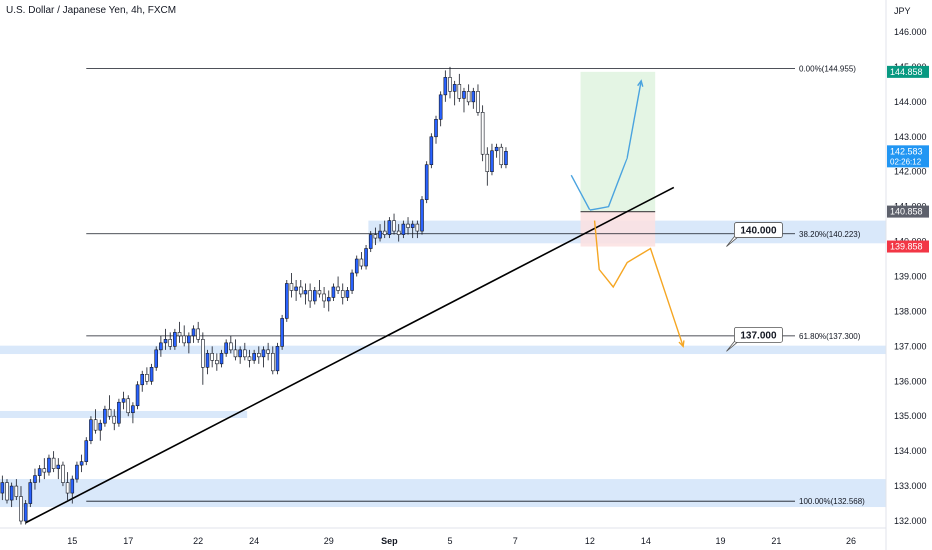  I want to click on price-tag-label: 144.858, so click(906, 72).